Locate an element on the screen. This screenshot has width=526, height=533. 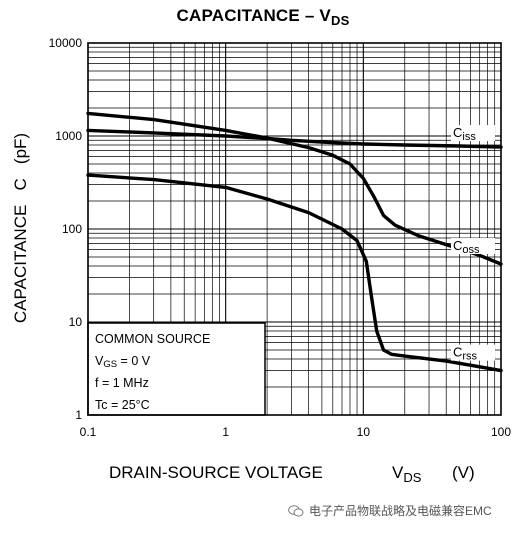
series-label-coss: Coss is located at coordinates (466, 247).